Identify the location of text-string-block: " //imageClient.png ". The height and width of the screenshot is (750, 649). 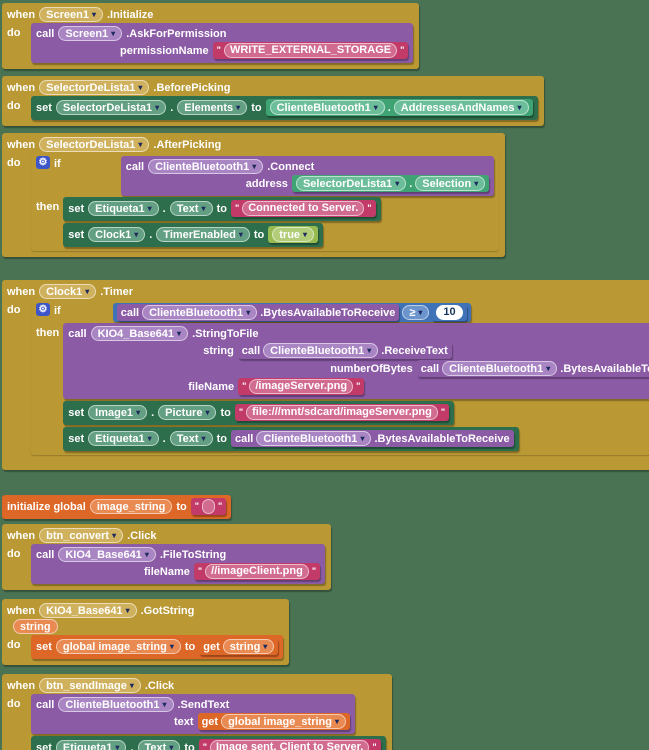
(257, 571).